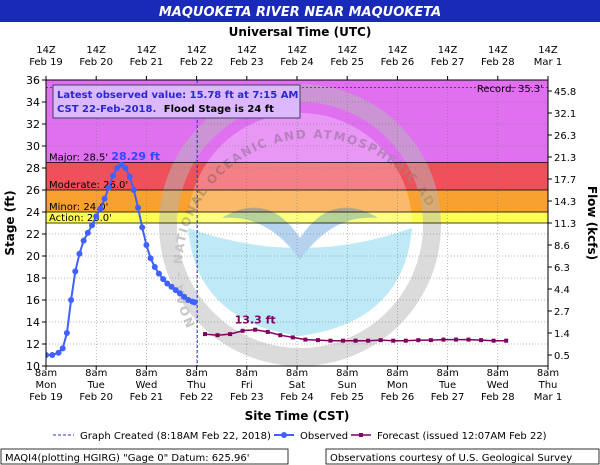  I want to click on title-bar, so click(300, 11).